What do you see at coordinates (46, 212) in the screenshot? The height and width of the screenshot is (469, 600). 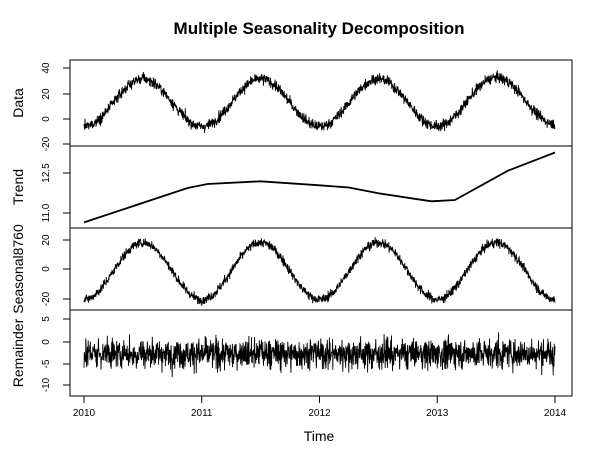 I see `y-tick-label: 11.0` at bounding box center [46, 212].